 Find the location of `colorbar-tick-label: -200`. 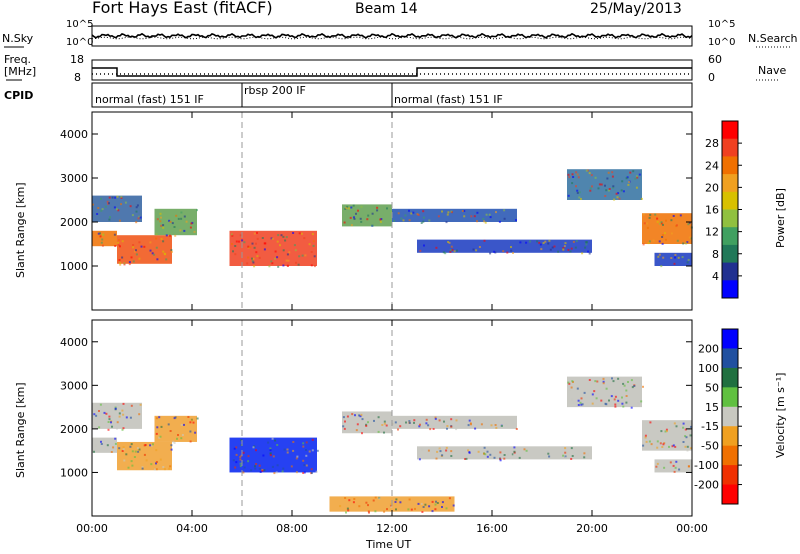

colorbar-tick-label: -200 is located at coordinates (706, 485).